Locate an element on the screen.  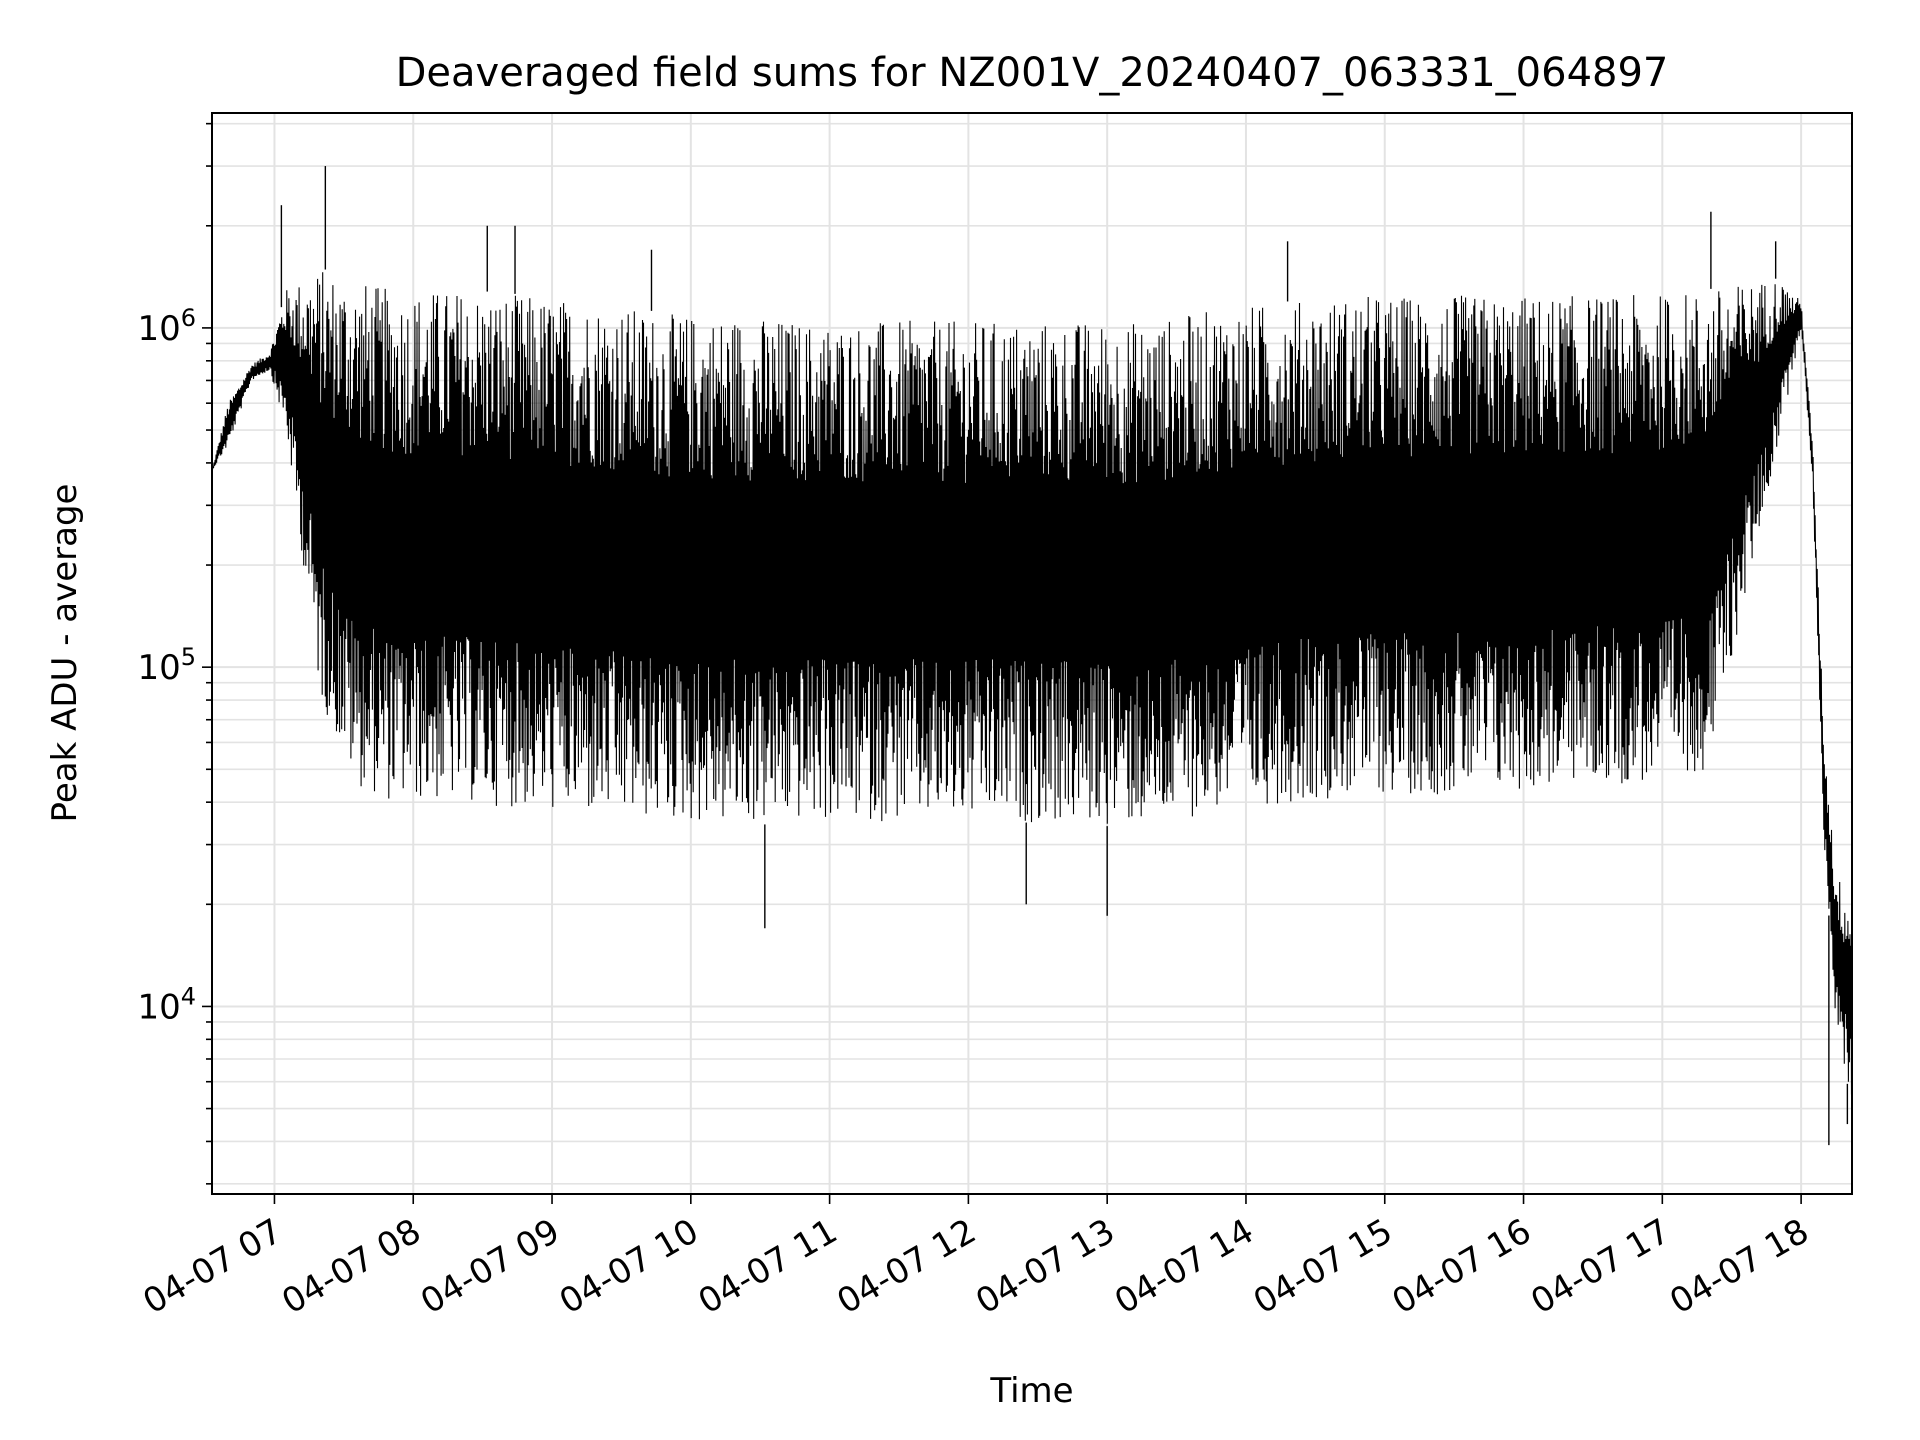
x-axis-label: Time is located at coordinates (1031, 1391).